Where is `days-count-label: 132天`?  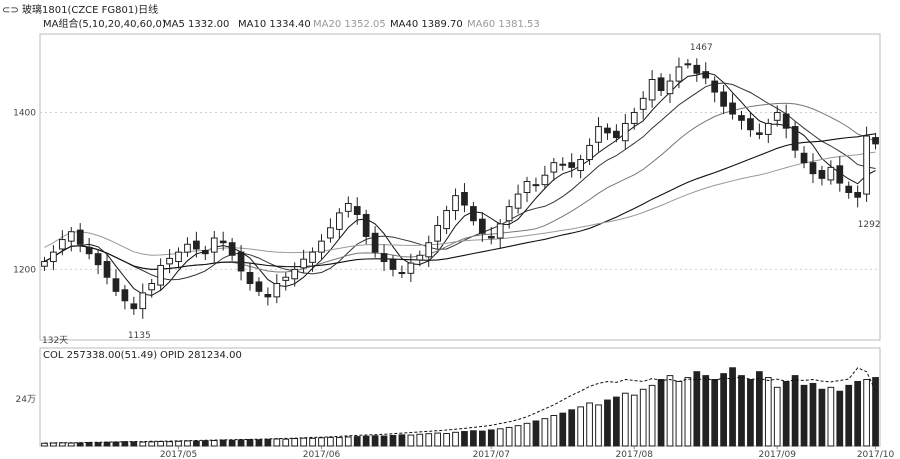
days-count-label: 132天 is located at coordinates (55, 341).